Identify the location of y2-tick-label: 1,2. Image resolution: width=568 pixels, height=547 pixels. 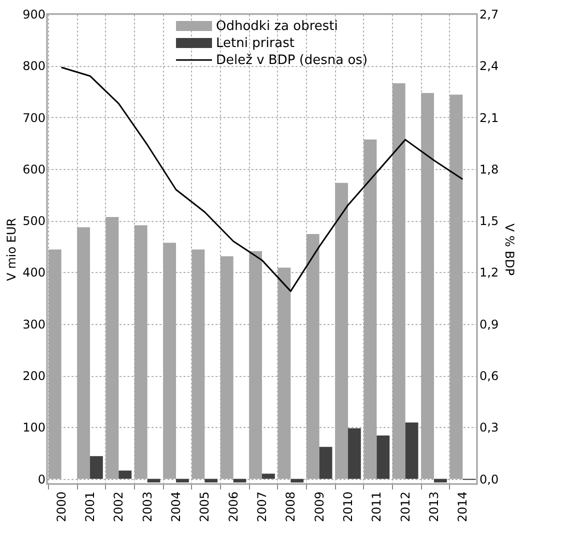
(489, 273).